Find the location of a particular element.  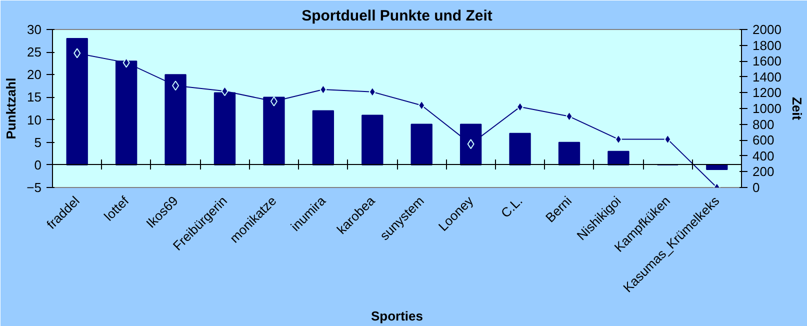

y2-tick-label: 400 is located at coordinates (763, 156).